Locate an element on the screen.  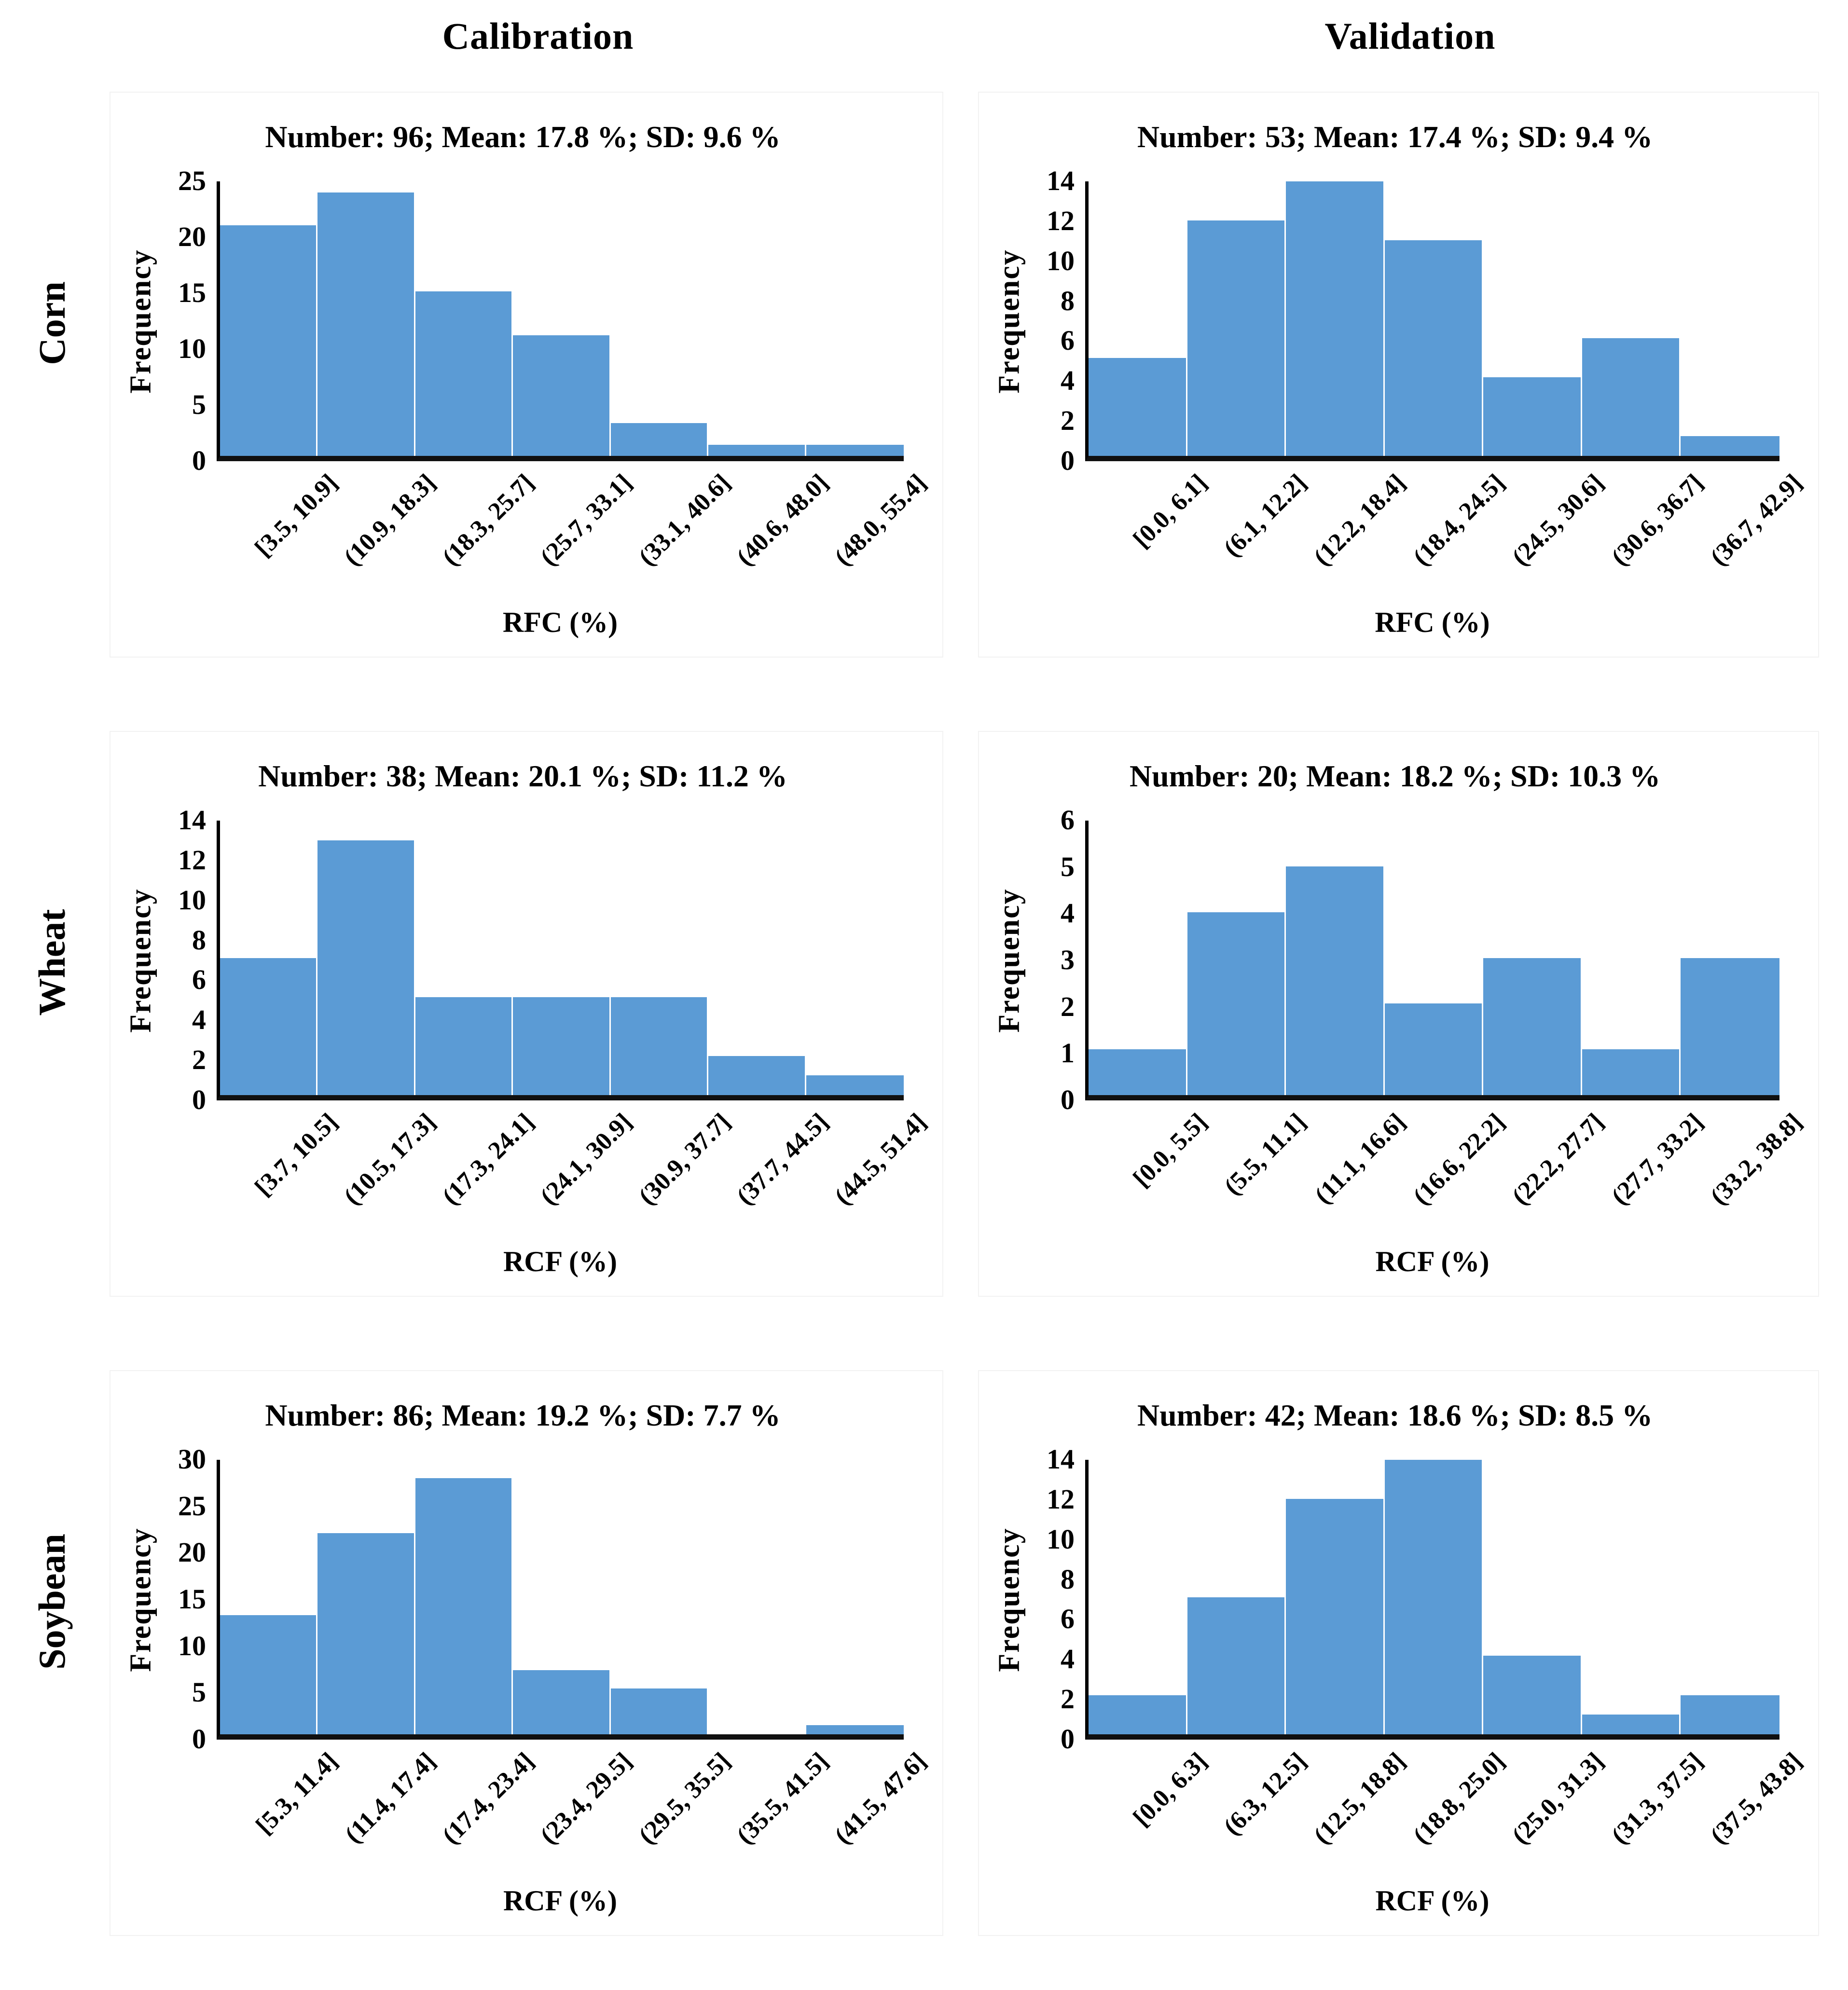
x-tick-label: (18.3, 25.7] is located at coordinates (488, 520).